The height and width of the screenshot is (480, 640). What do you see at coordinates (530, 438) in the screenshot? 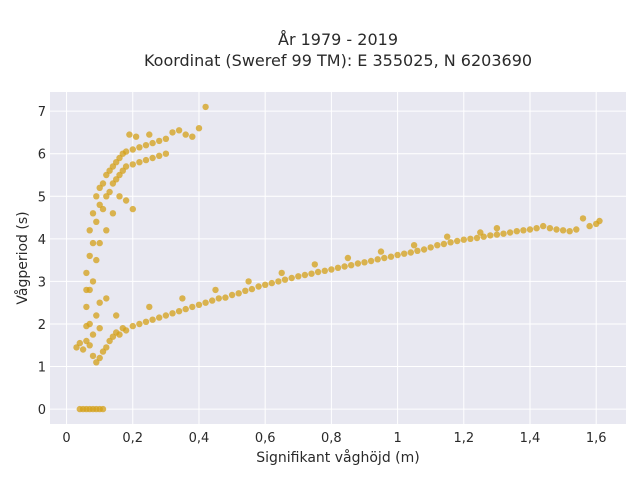
I see `x-tick-label: 1,4` at bounding box center [530, 438].